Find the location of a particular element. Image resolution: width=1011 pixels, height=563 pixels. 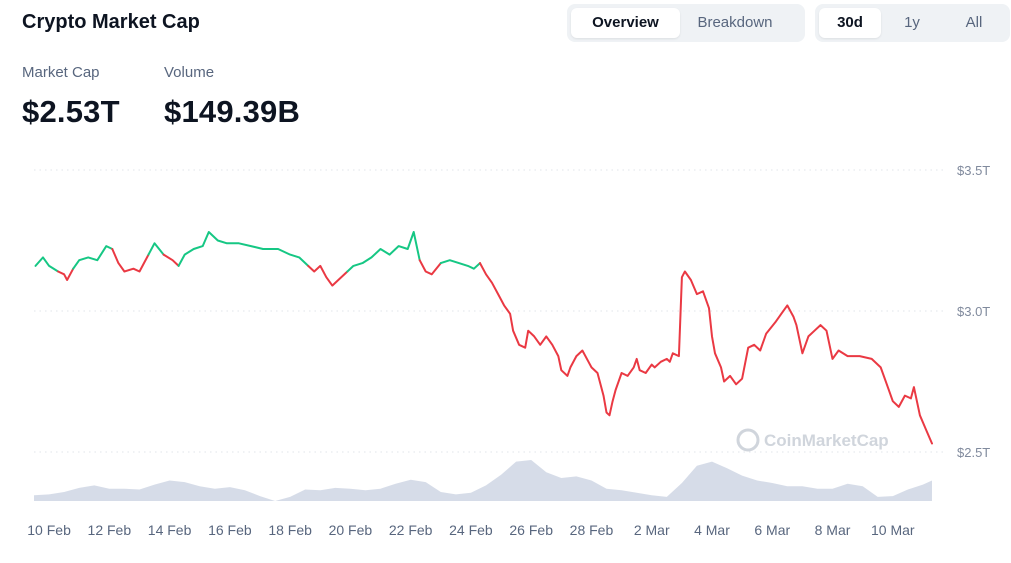

x-tick-label: 20 Feb is located at coordinates (351, 530).